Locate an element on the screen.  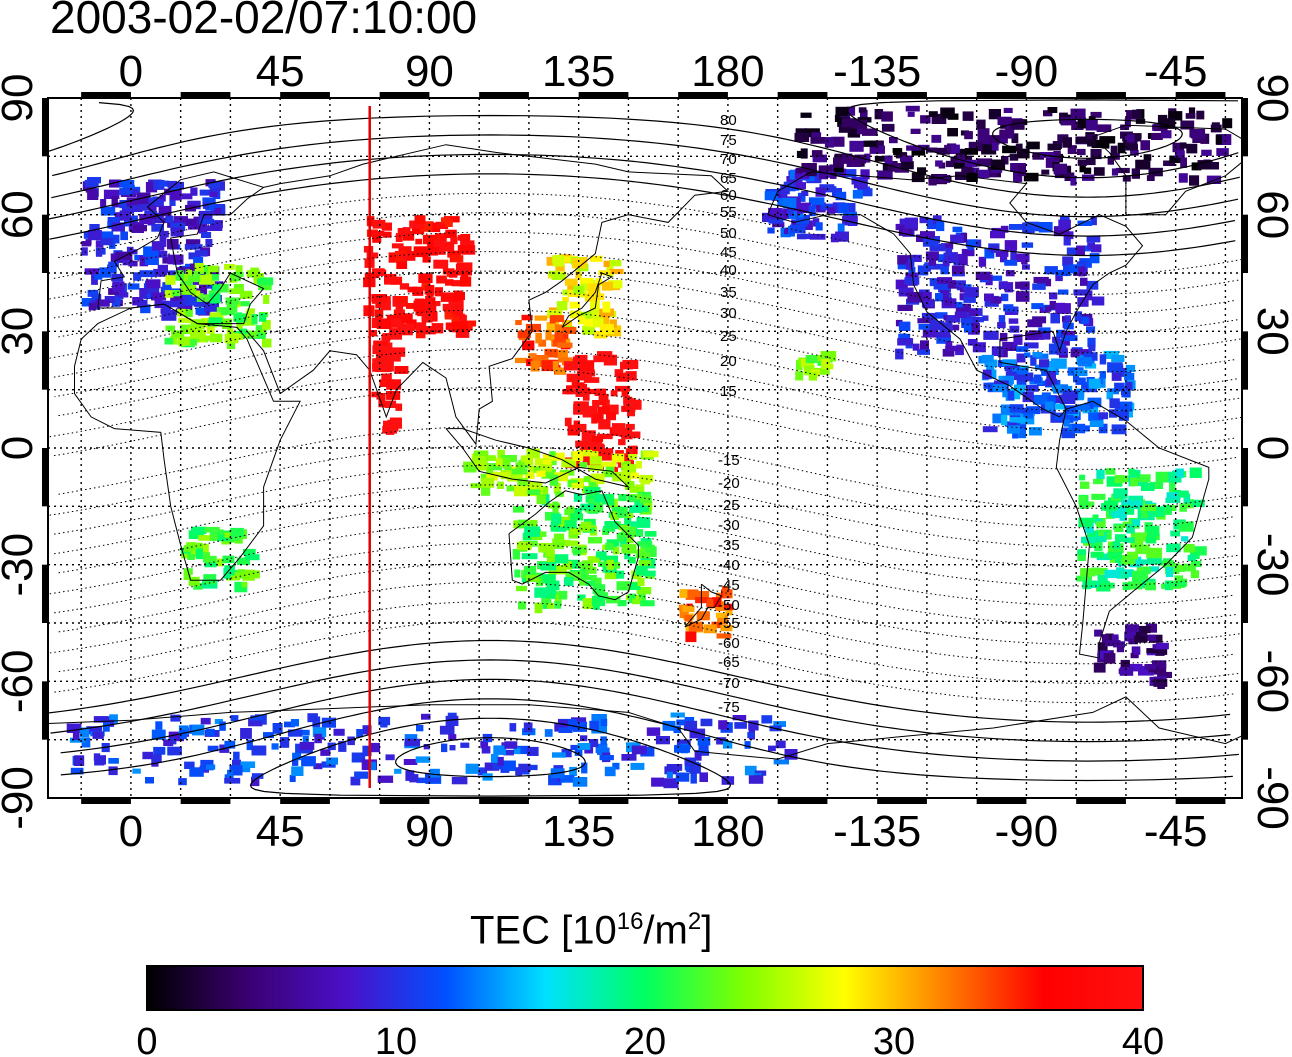
maglat-label-north: 45 is located at coordinates (728, 252).